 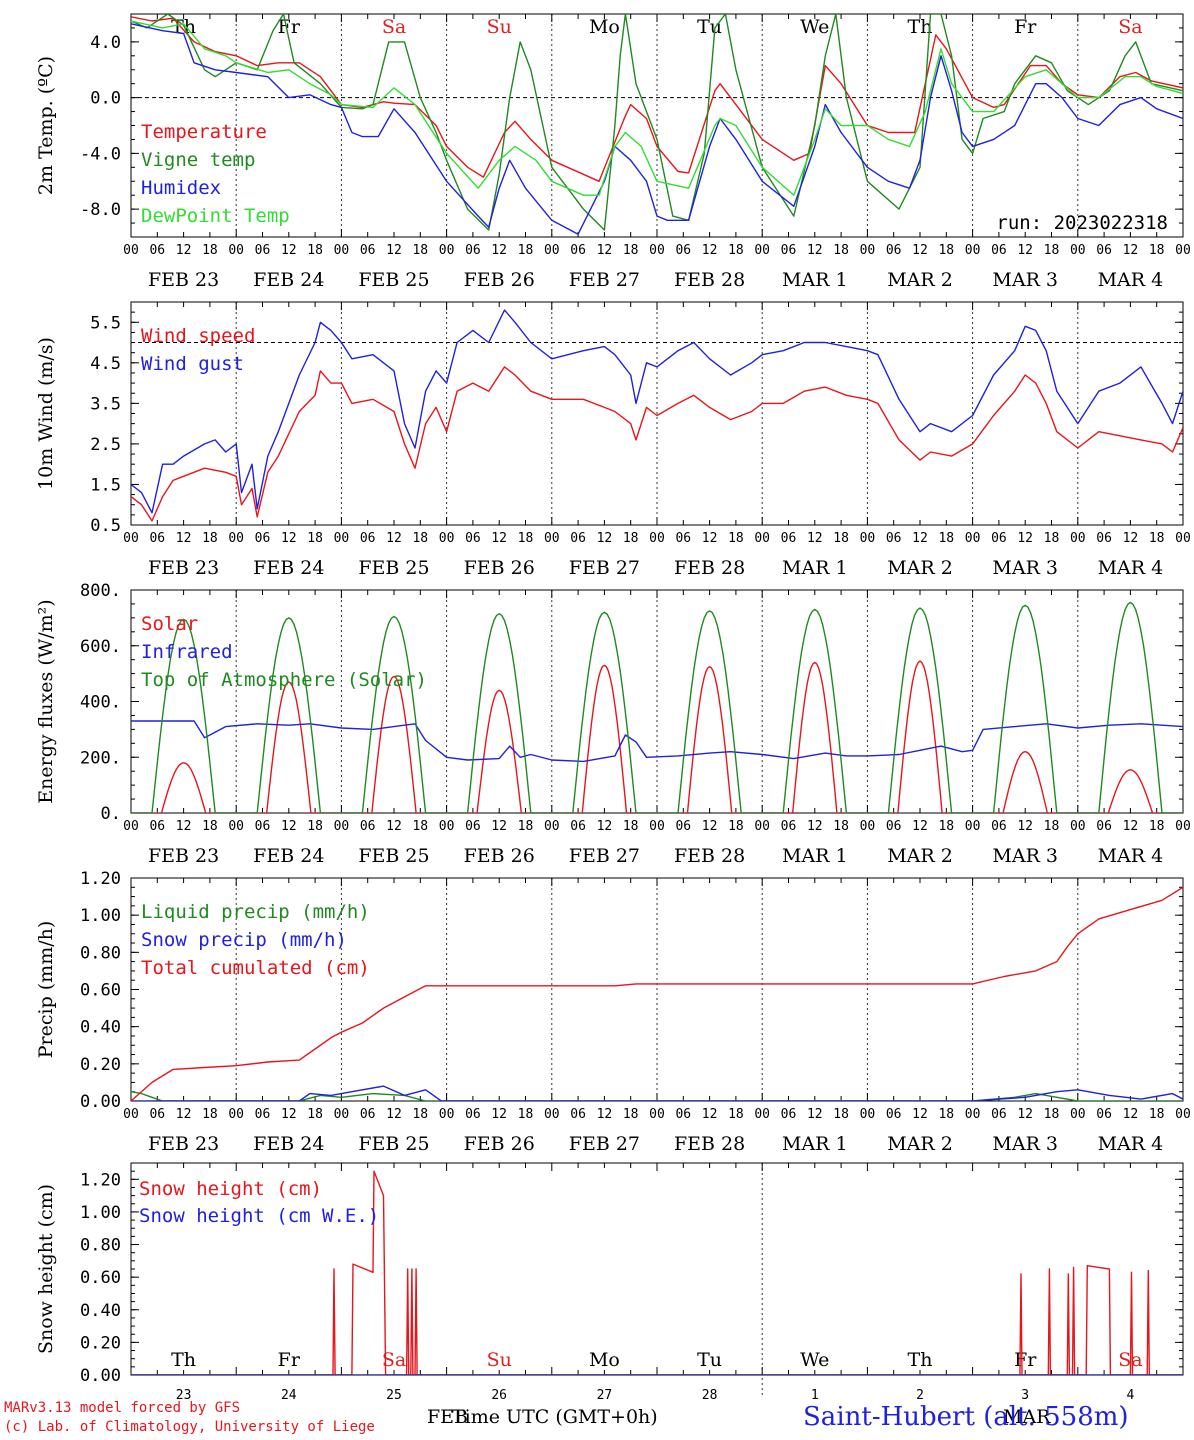 I want to click on series-line-top-of-atmosphere-solar, so click(x=657, y=707).